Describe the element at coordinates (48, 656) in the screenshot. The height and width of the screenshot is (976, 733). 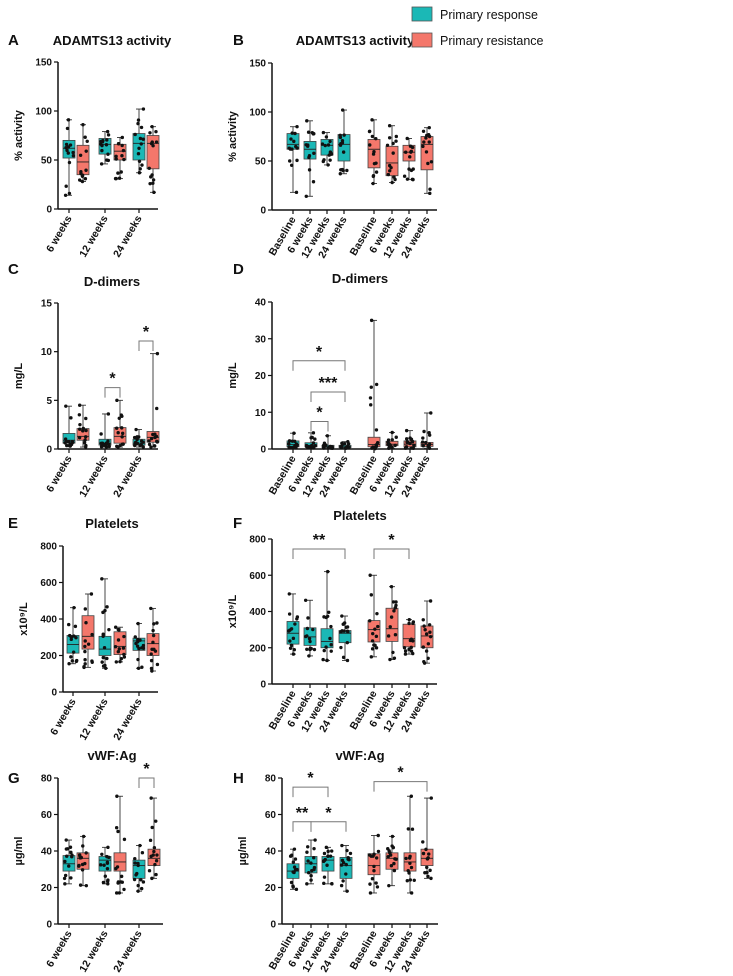
I see `y-tick-label: 200` at that location.